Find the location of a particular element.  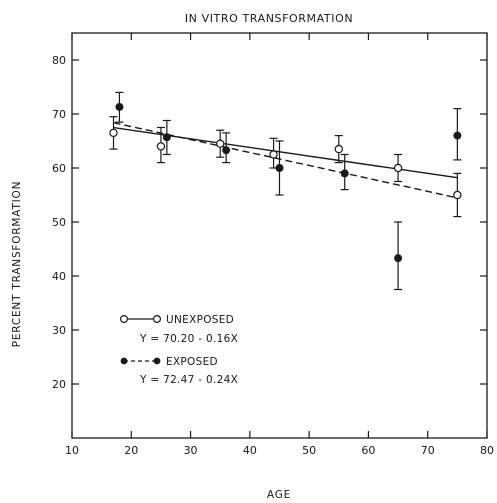

x-tick-label-80: 80 is located at coordinates (487, 450).